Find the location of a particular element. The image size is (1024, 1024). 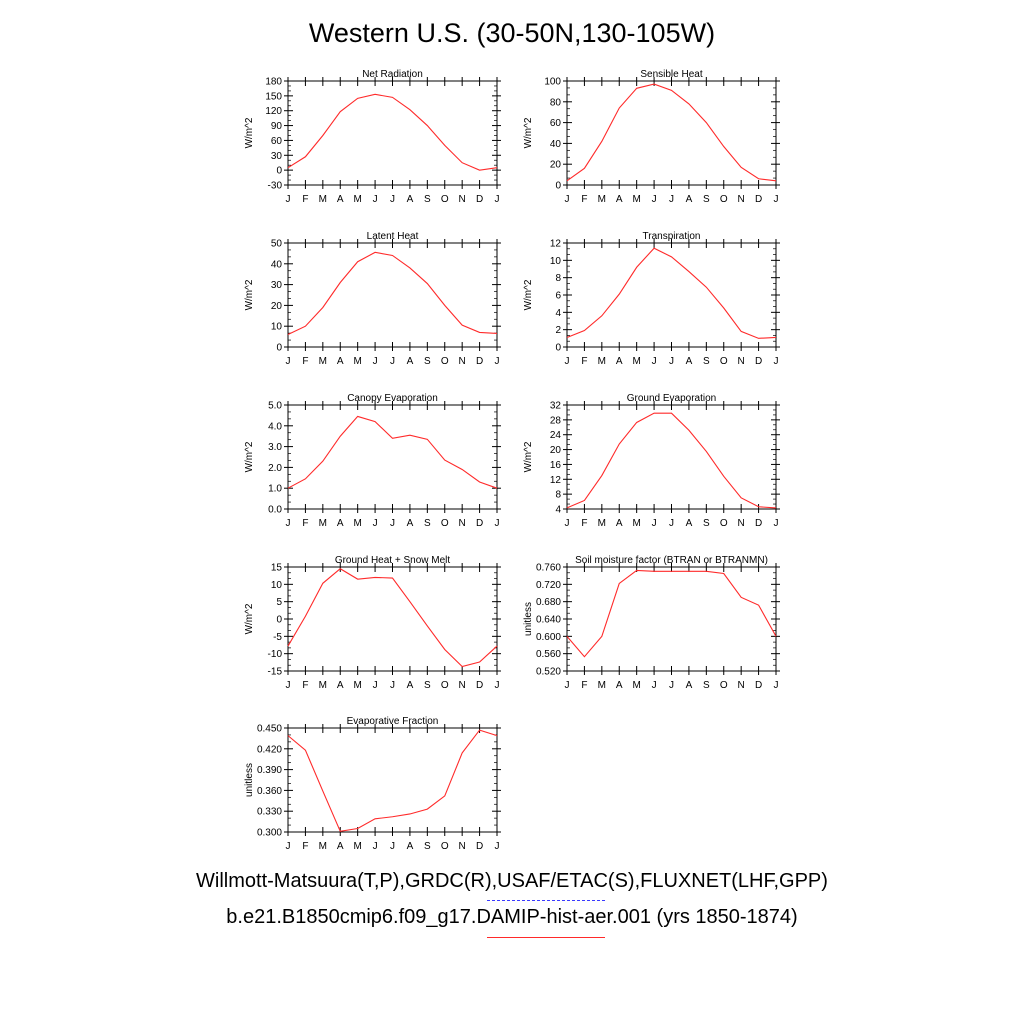

net-radiation-ytick-label: -30 is located at coordinates (275, 186).